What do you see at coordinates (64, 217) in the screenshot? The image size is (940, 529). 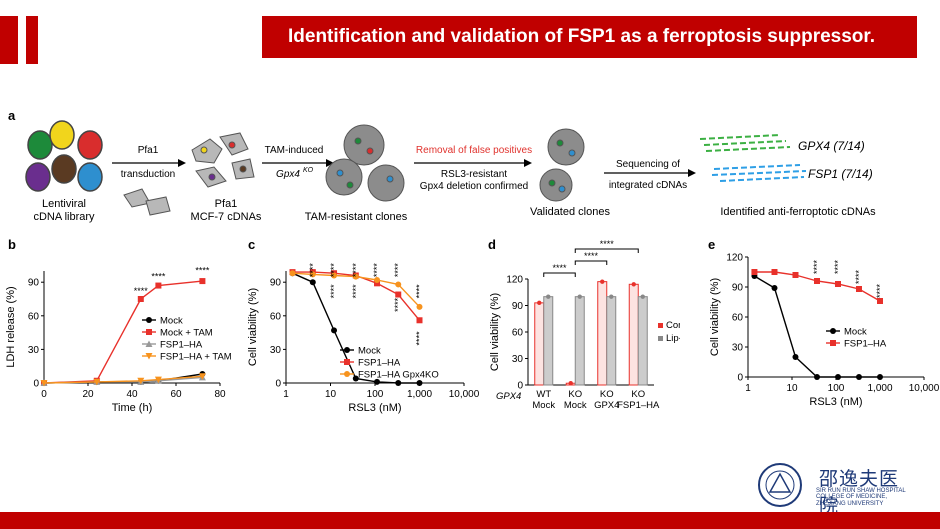 I see `library-label-2: cDNA library` at bounding box center [64, 217].